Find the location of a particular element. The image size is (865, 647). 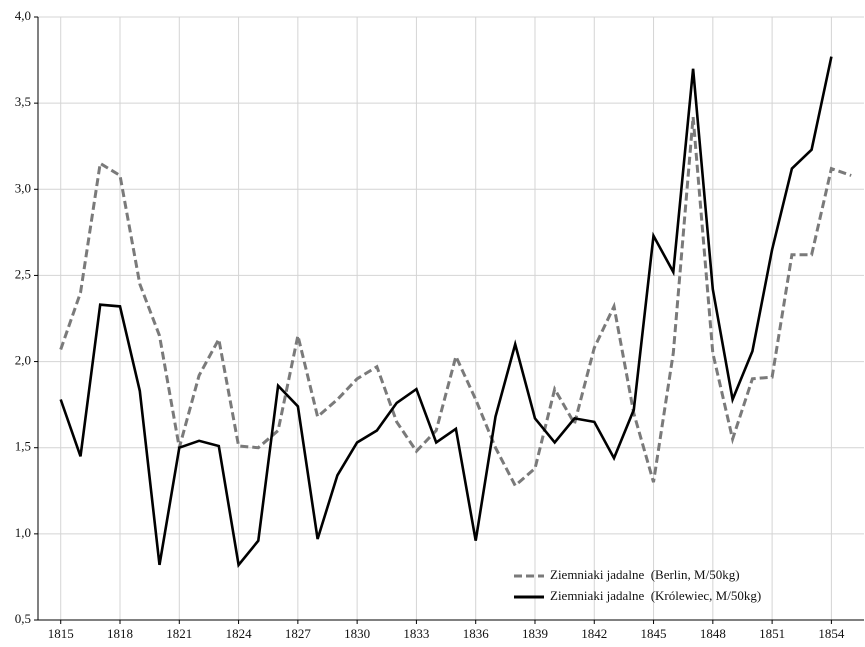

y-tick-label: 1,5 is located at coordinates (23, 446).